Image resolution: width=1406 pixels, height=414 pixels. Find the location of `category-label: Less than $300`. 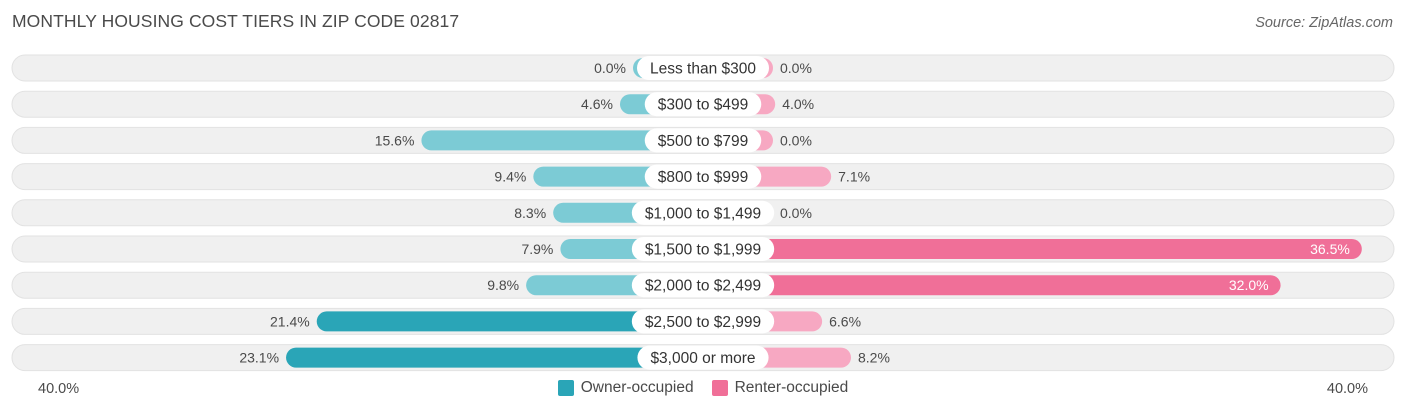

category-label: Less than $300 is located at coordinates (703, 69).